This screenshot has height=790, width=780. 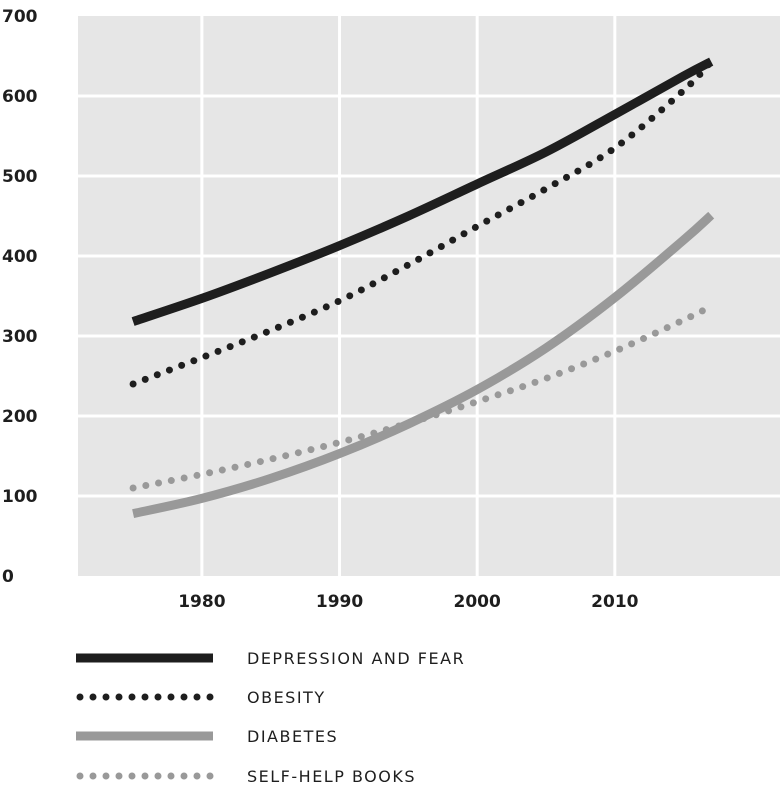 I want to click on x-tick-label: 1980, so click(x=201, y=602).